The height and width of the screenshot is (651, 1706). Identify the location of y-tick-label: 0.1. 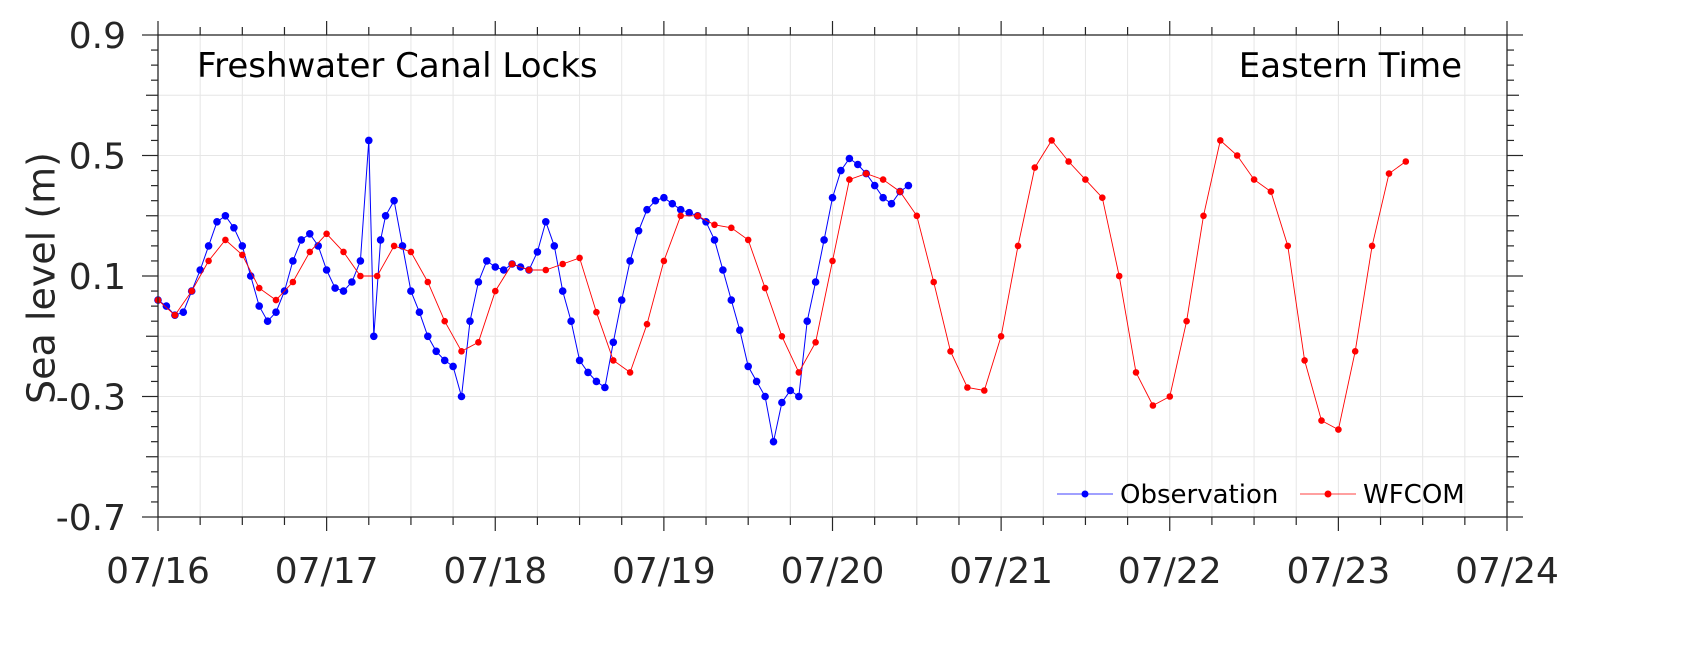
(97, 277).